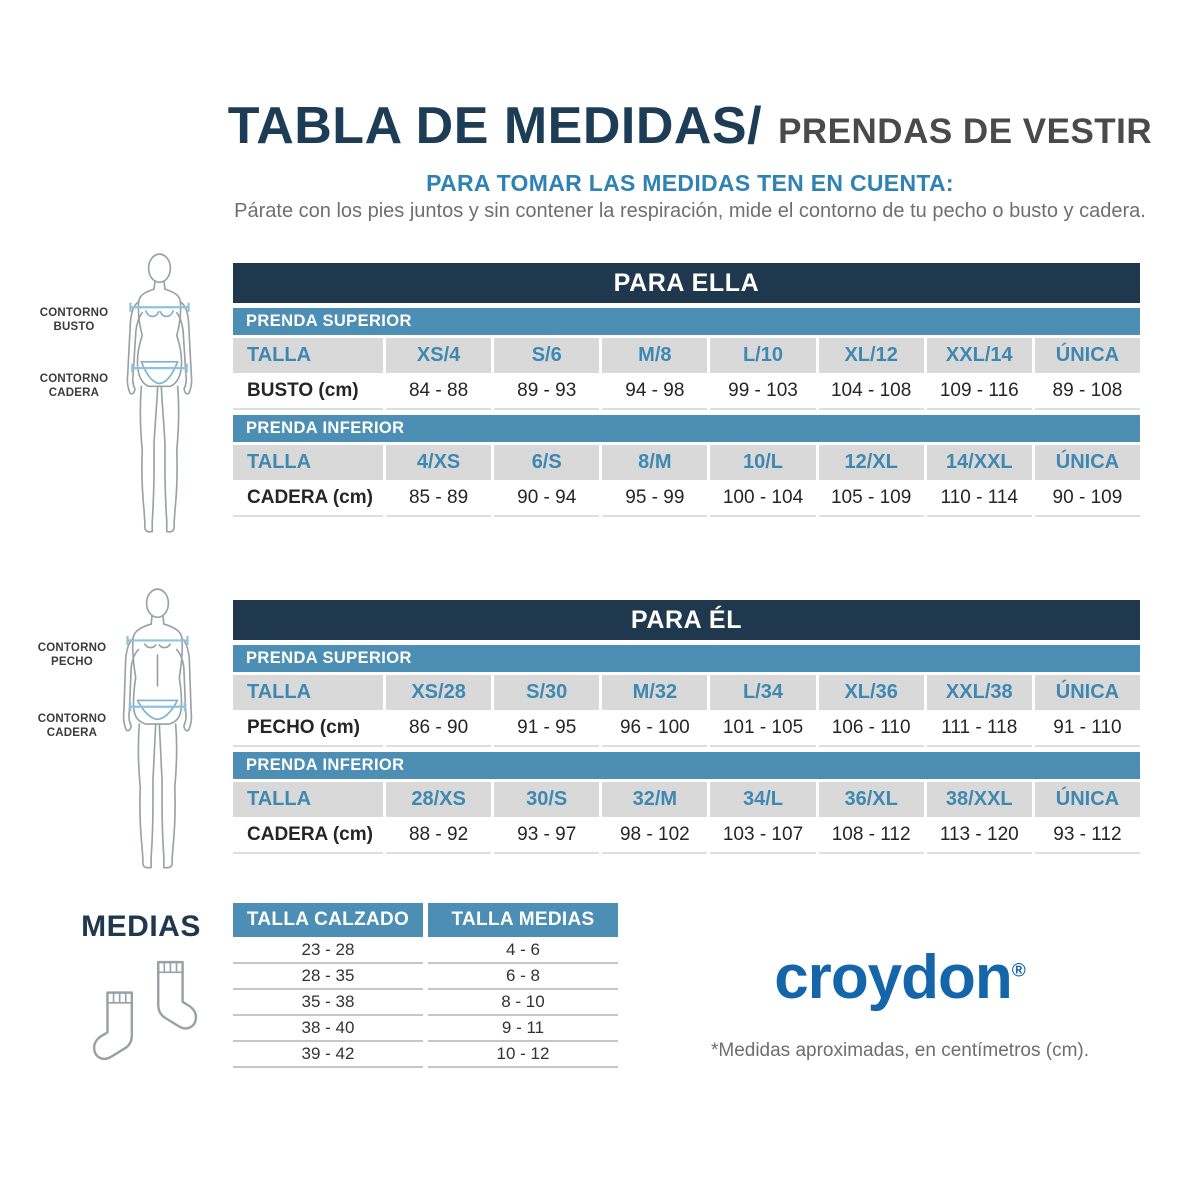 This screenshot has height=1200, width=1200. Describe the element at coordinates (328, 951) in the screenshot. I see `medias-value-cell: 23 - 28` at that location.